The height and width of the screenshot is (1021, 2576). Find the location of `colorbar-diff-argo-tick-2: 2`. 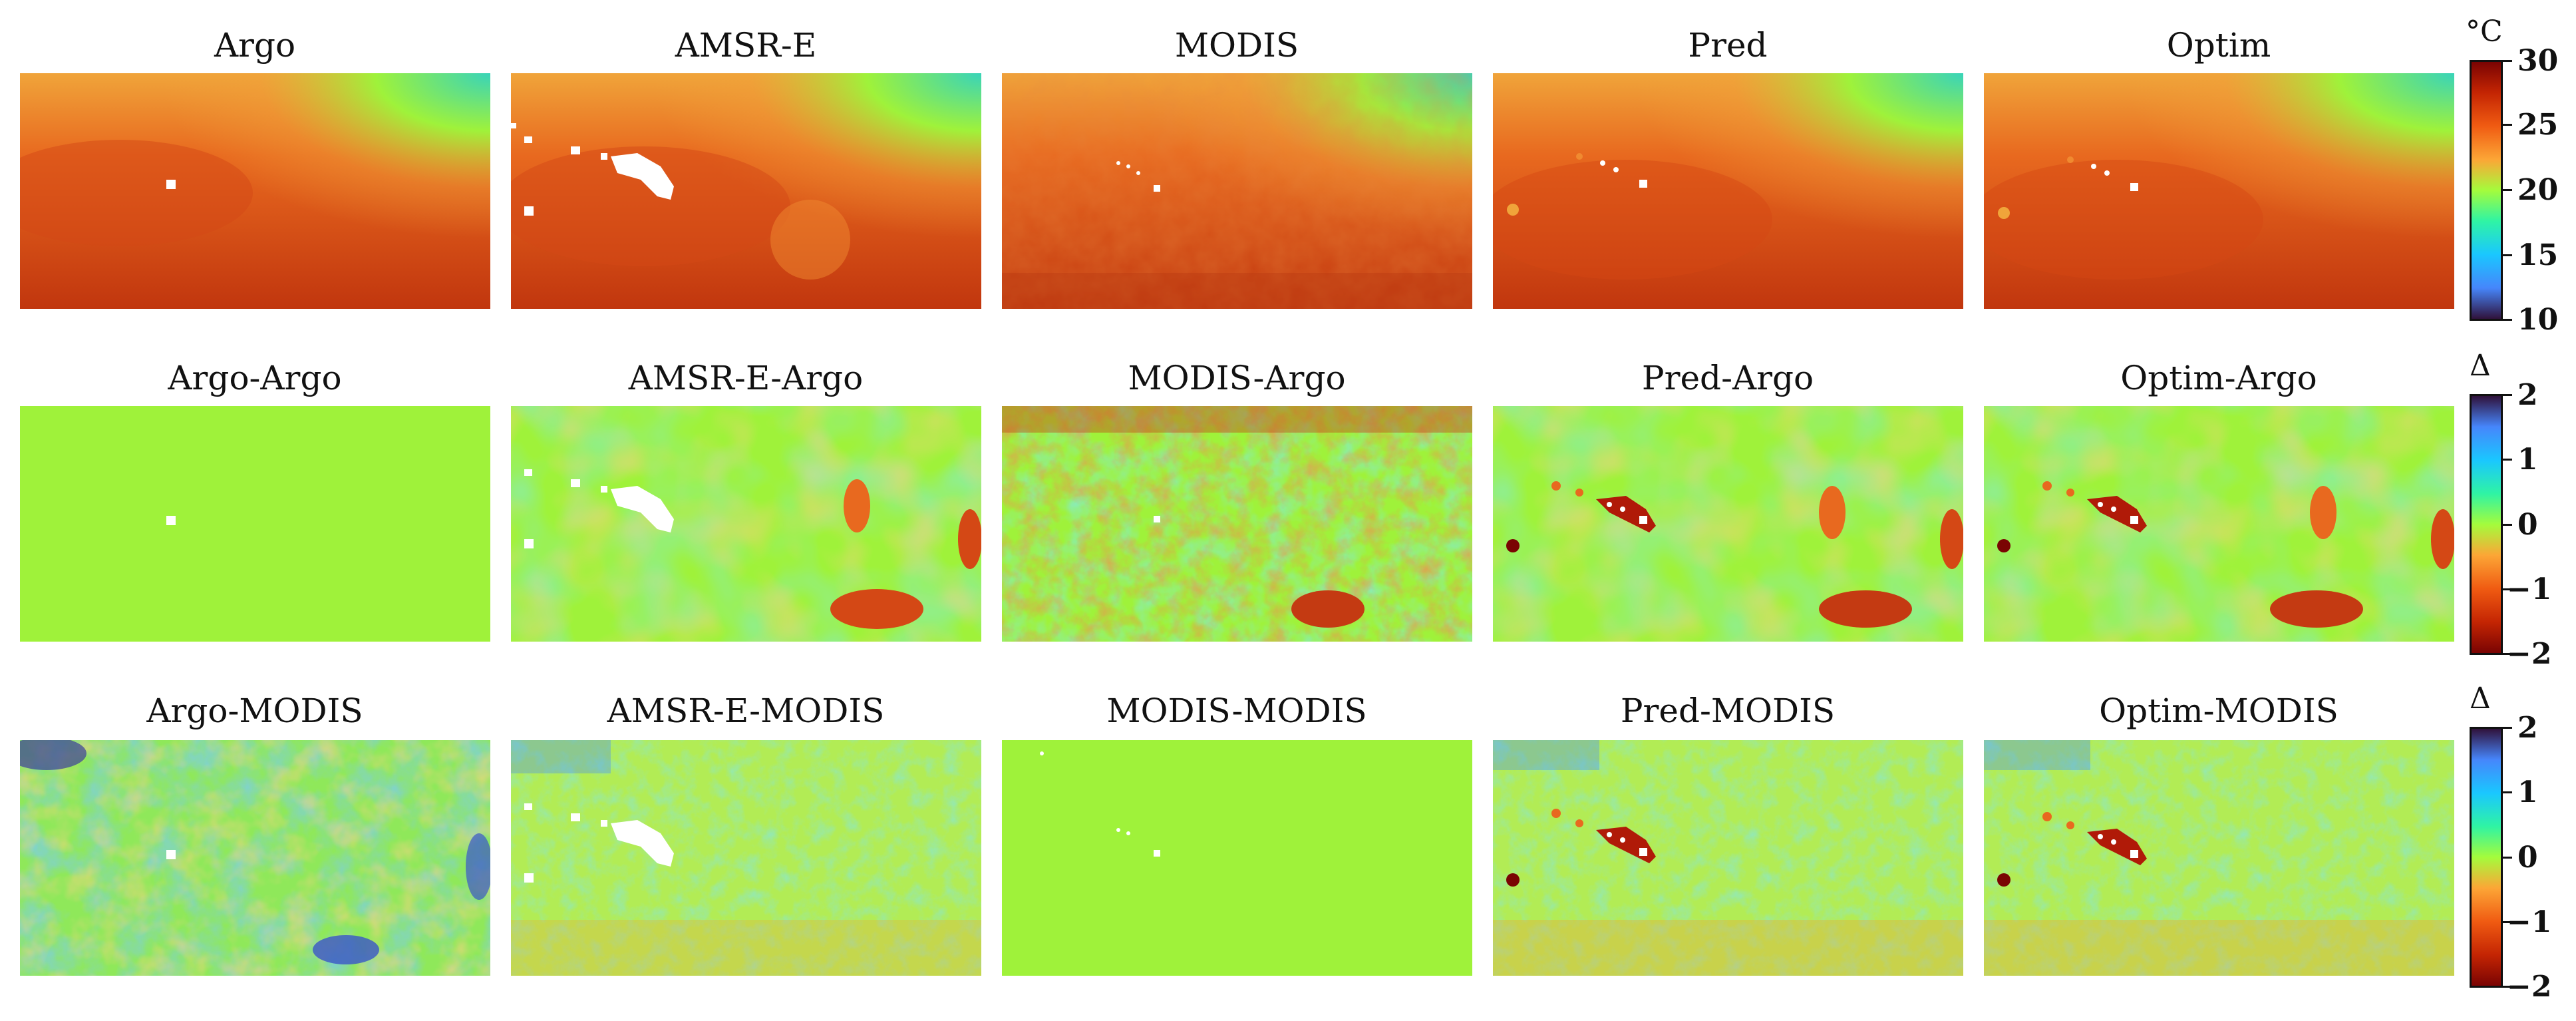

colorbar-diff-argo-tick-2: 2 is located at coordinates (2527, 395).